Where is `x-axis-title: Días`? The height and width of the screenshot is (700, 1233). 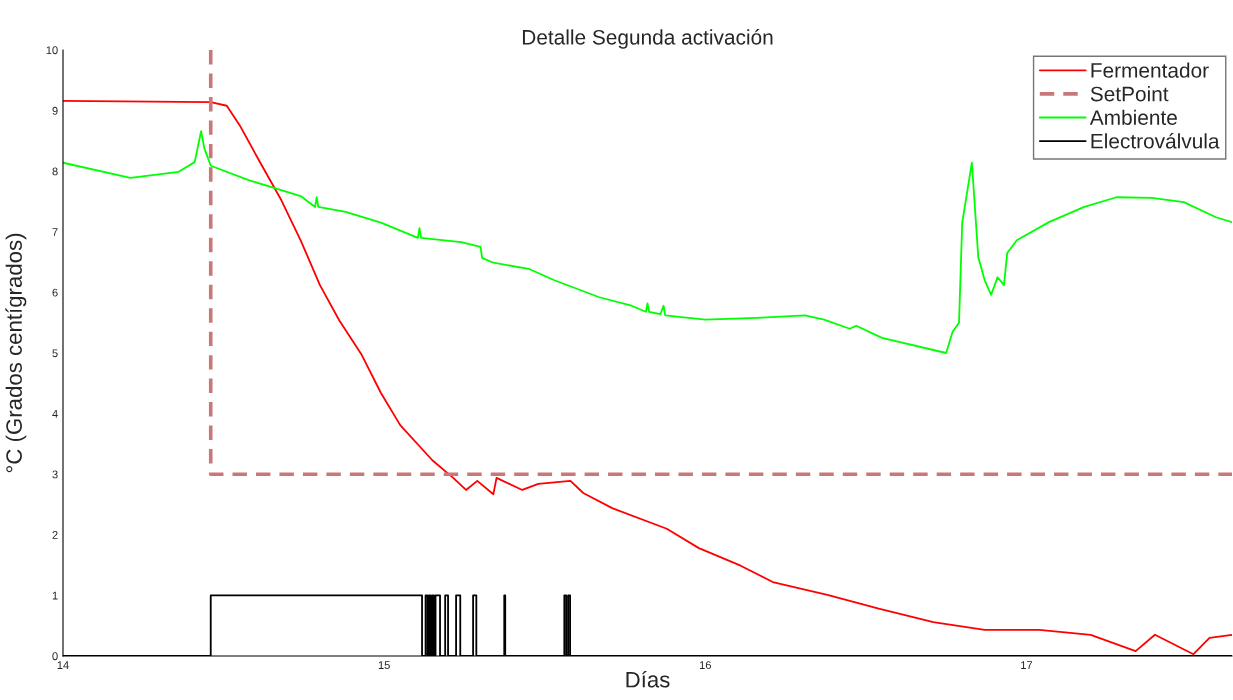
x-axis-title: Días is located at coordinates (648, 679).